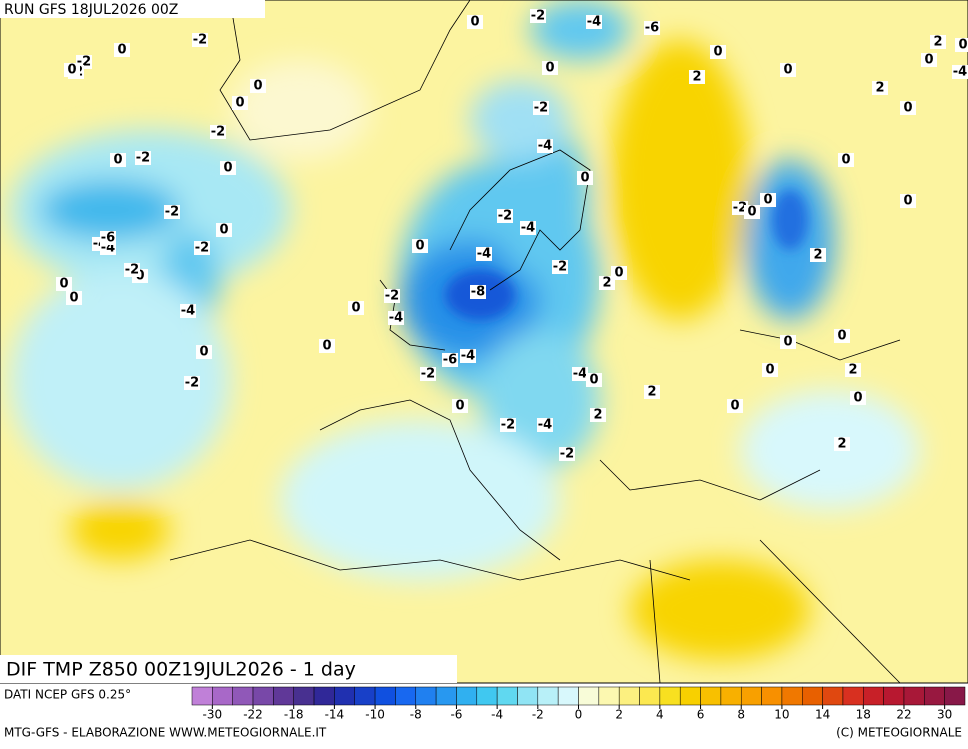  I want to click on contour-label: -6, so click(652, 28).